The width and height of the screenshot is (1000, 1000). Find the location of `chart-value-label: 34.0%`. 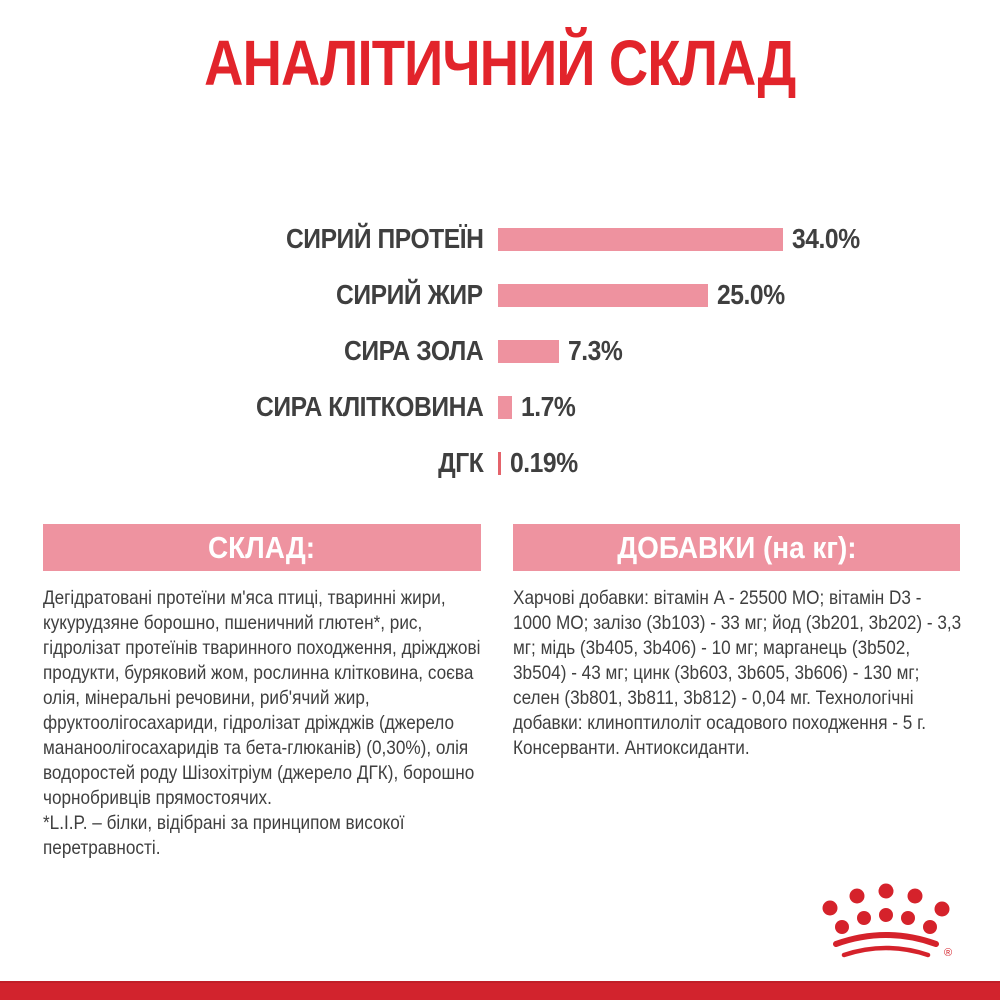

chart-value-label: 34.0% is located at coordinates (826, 238).